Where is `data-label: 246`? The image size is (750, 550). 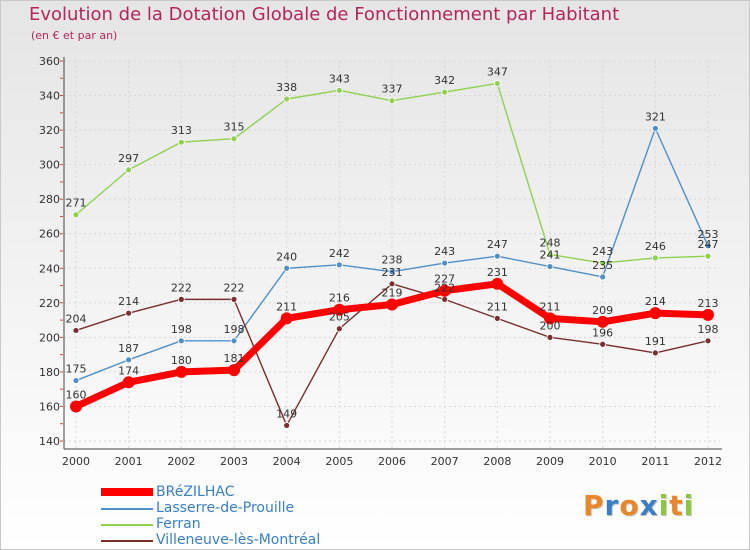
data-label: 246 is located at coordinates (655, 246).